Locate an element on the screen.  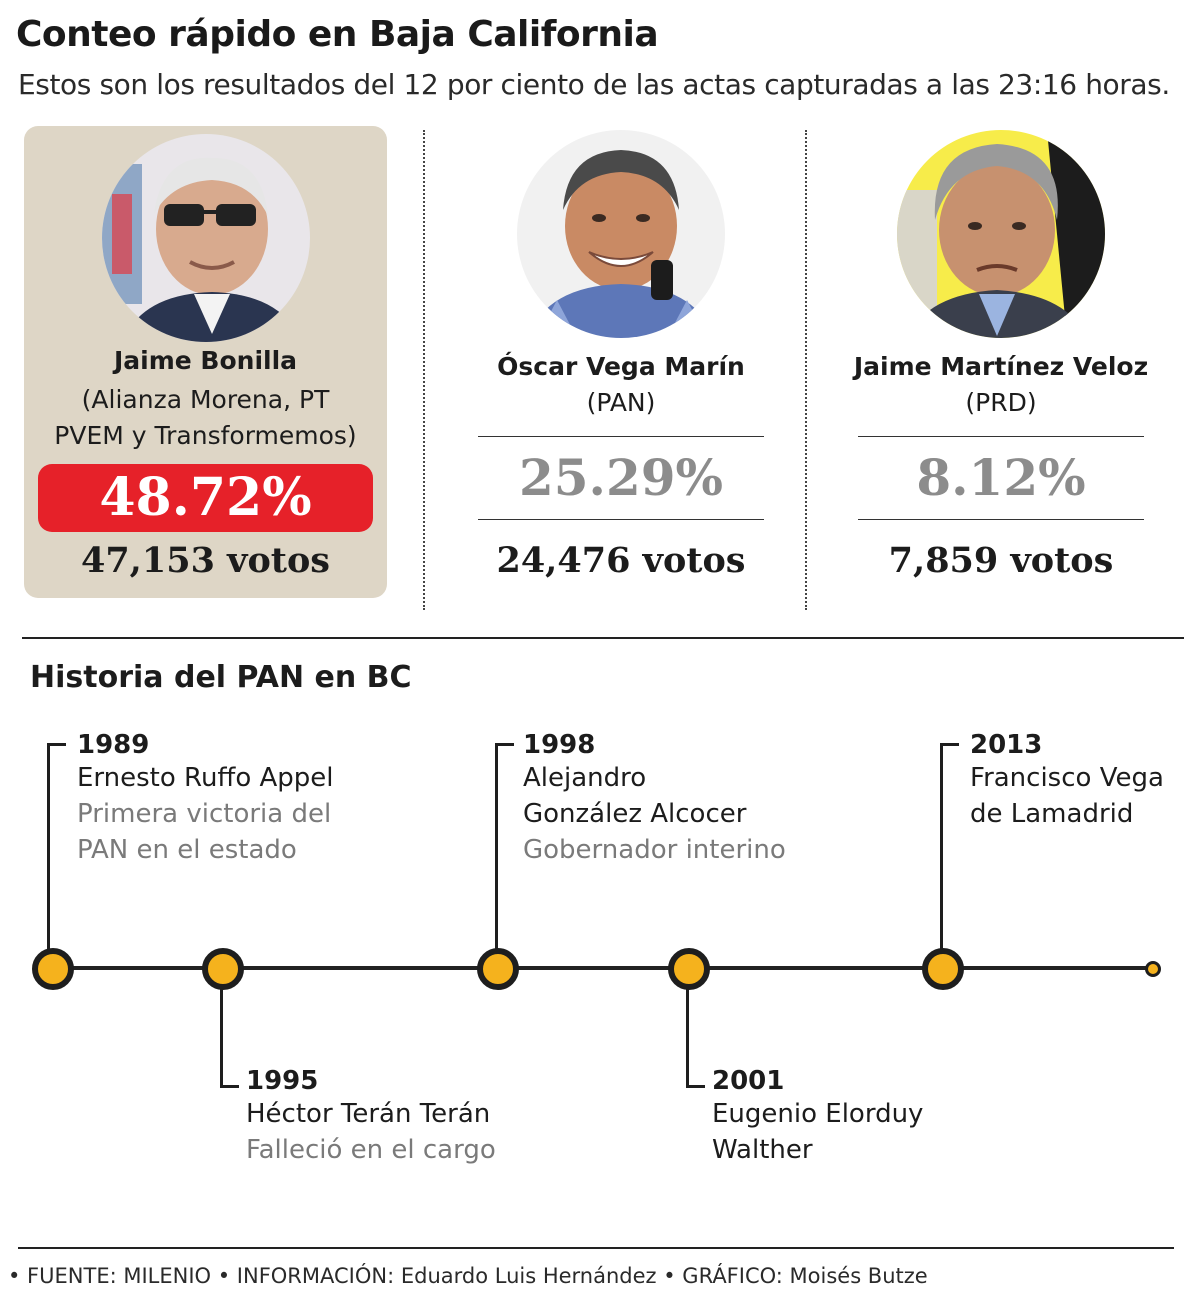
candidate-votes: 47,153 votos is located at coordinates (205, 560).